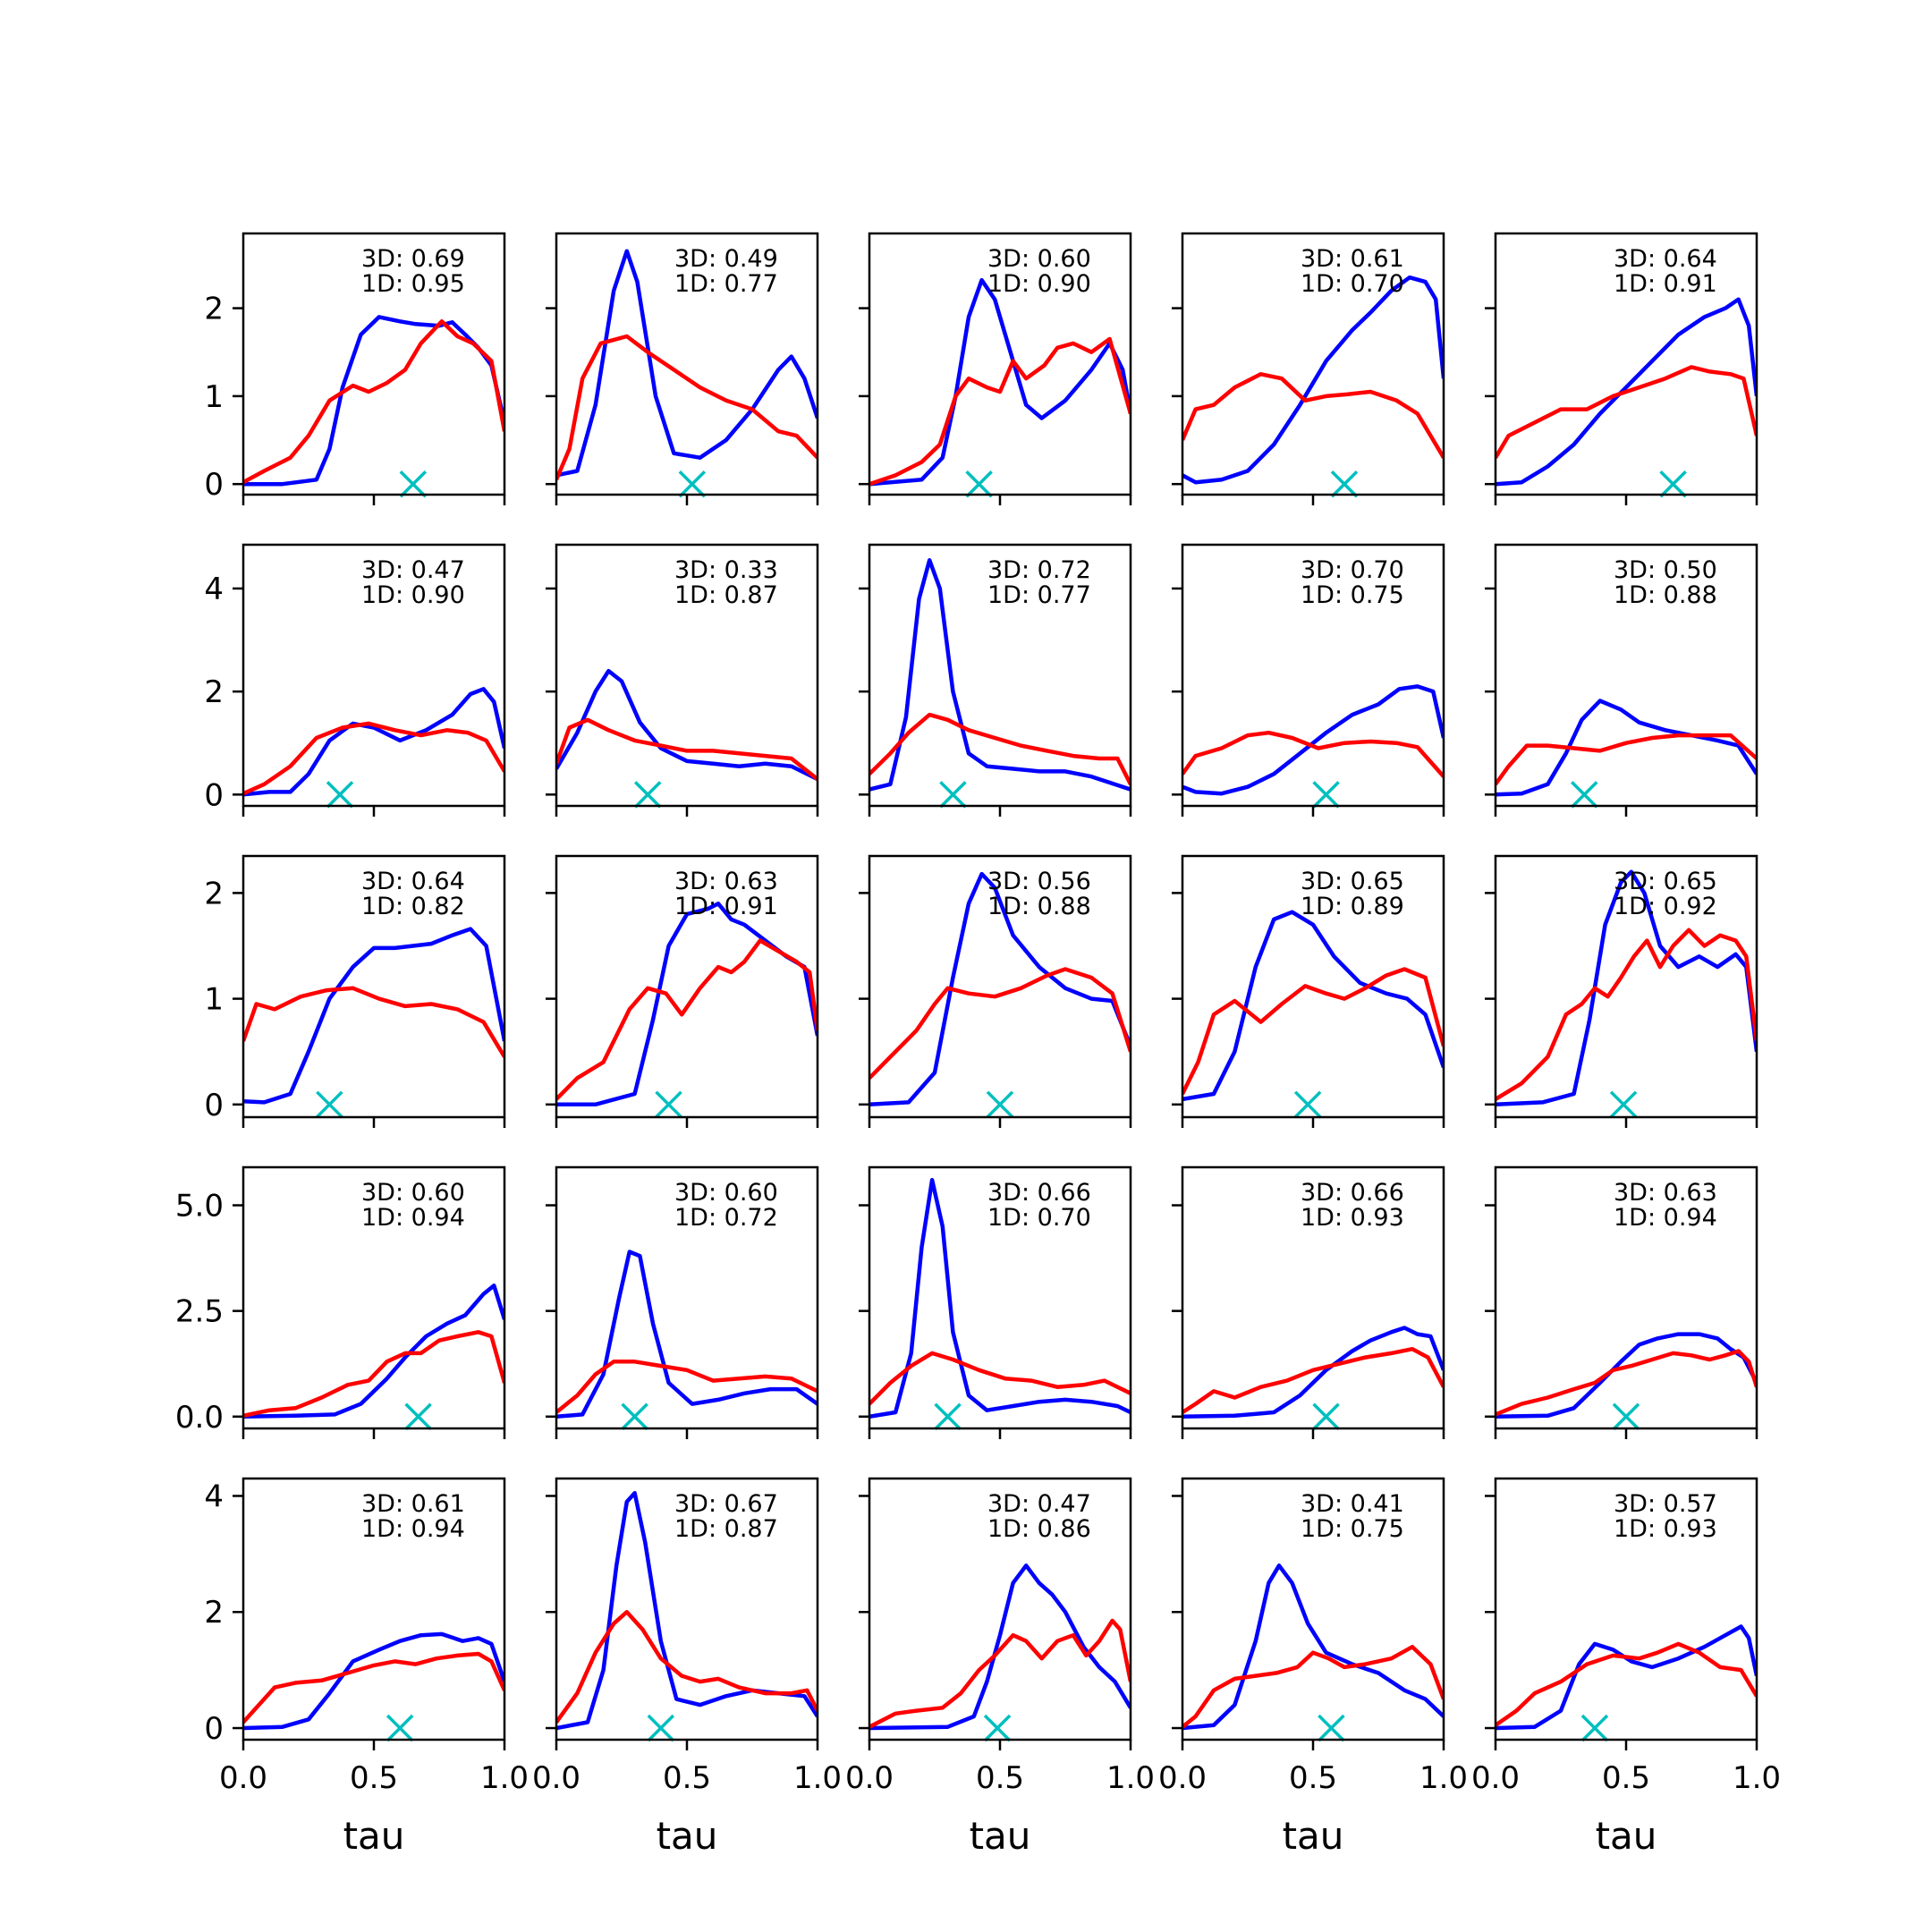  What do you see at coordinates (1665, 570) in the screenshot?
I see `annotation-text: 3D: 0.50` at bounding box center [1665, 570].